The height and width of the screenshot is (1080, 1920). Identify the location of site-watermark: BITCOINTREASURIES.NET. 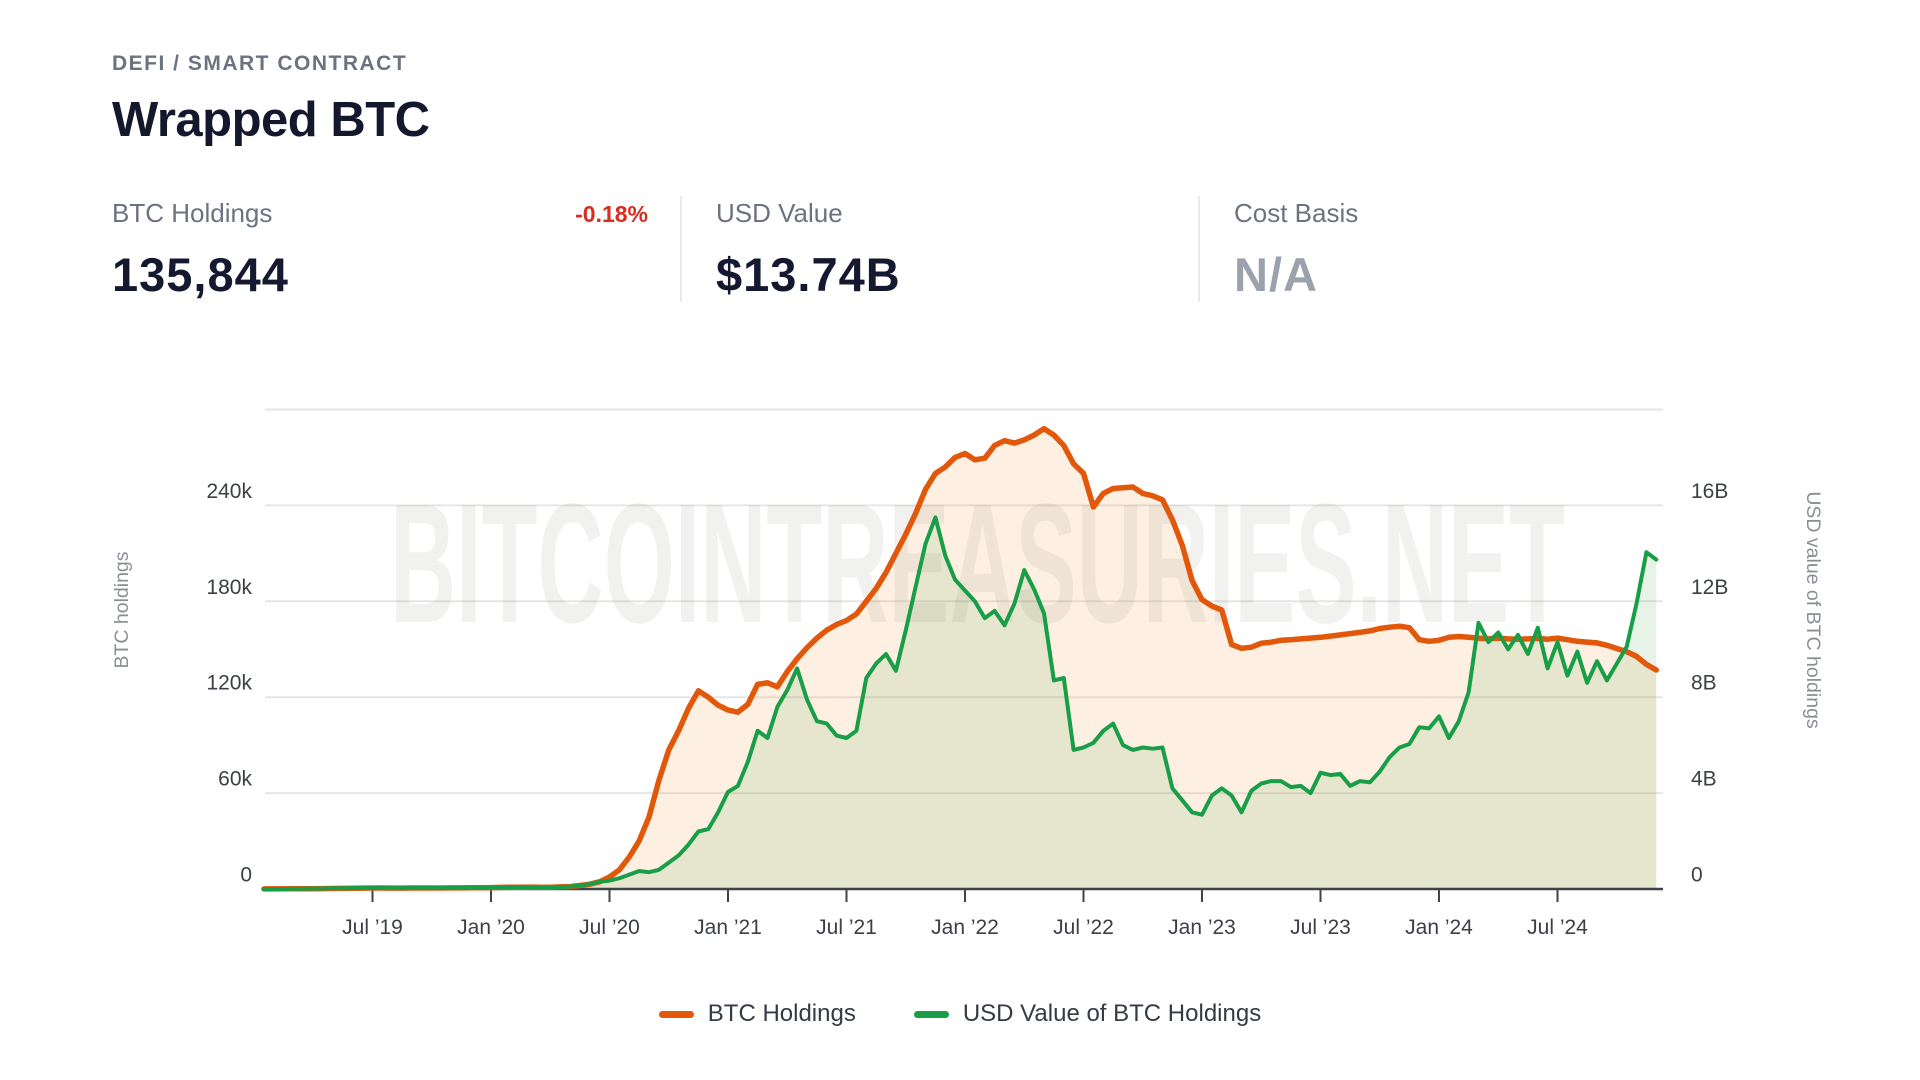
(977, 564).